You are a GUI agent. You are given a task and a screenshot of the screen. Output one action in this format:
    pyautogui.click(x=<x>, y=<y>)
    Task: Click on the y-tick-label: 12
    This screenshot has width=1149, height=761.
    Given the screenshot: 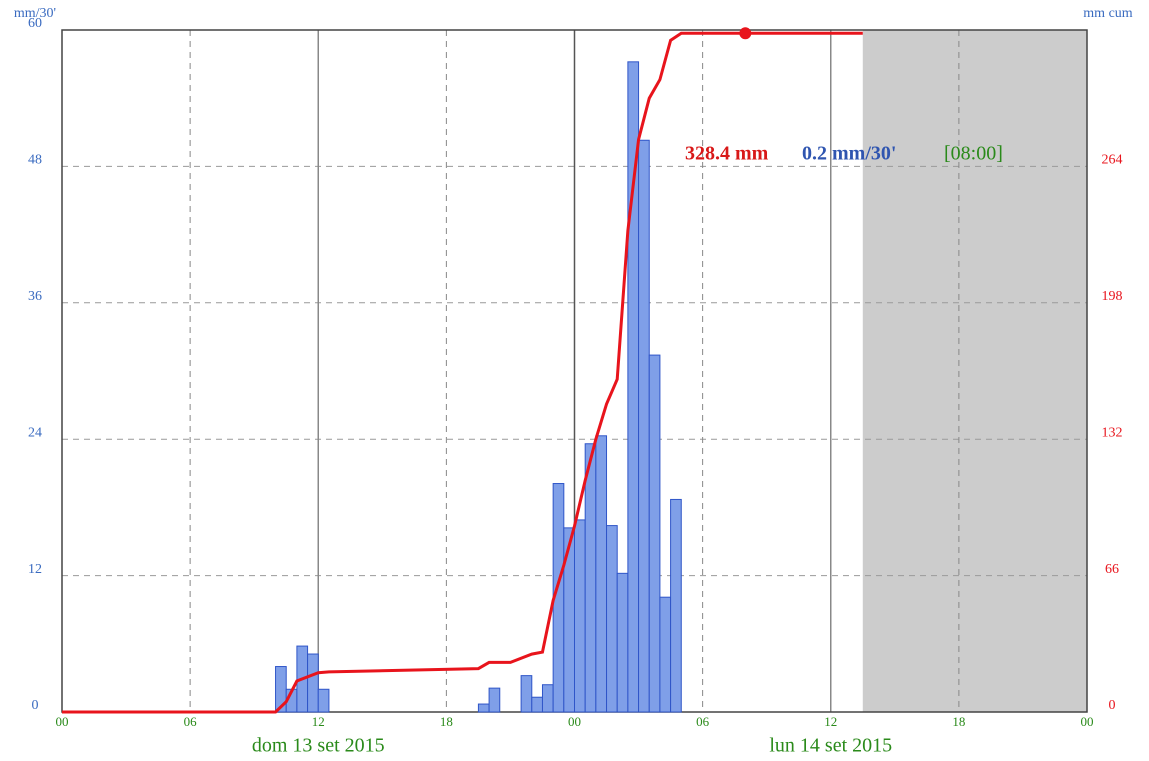 What is the action you would take?
    pyautogui.click(x=35, y=569)
    